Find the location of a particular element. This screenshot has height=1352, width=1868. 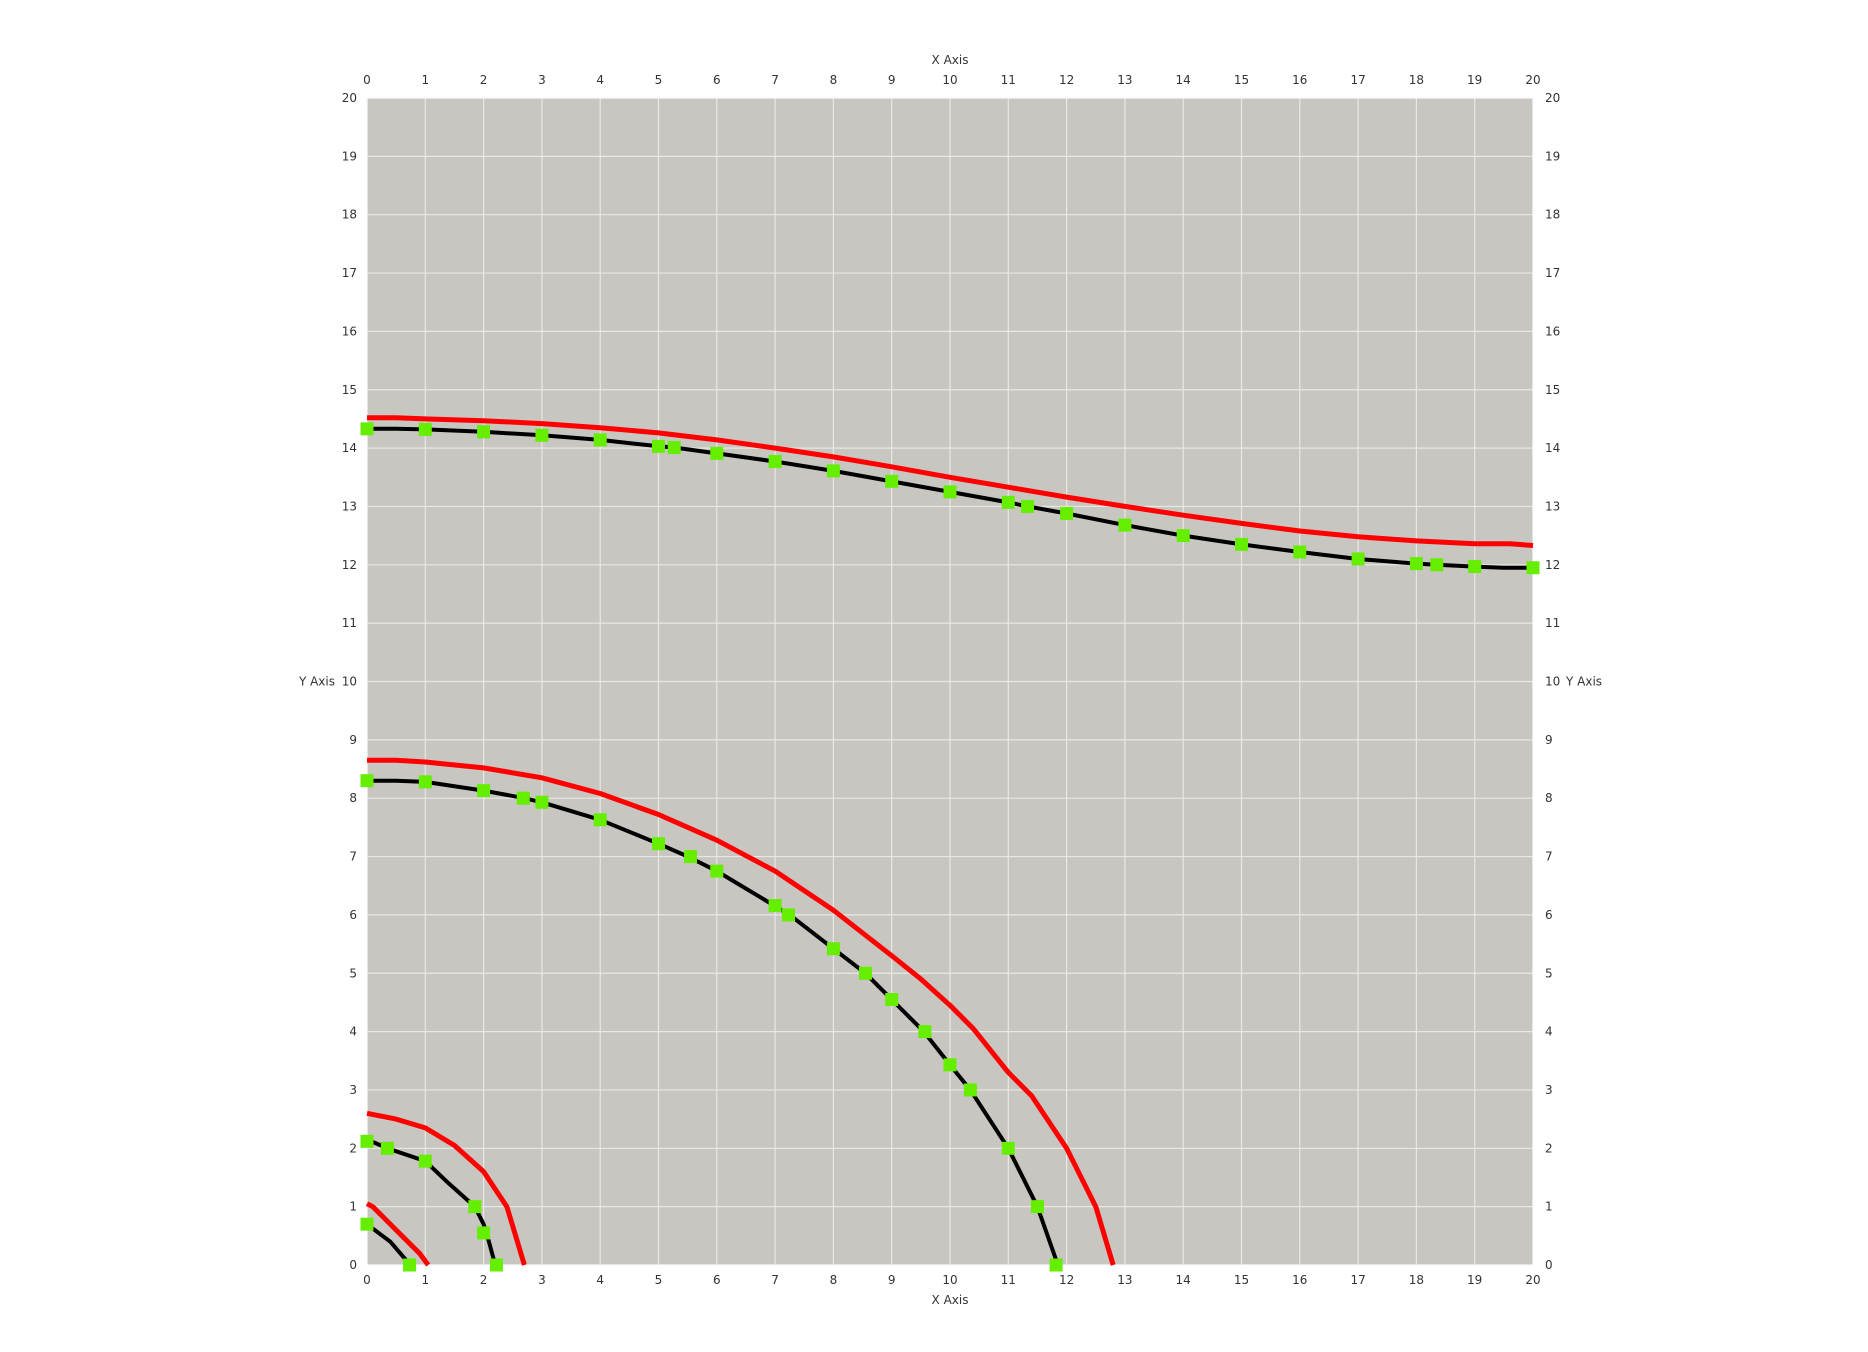

x-tick-label-bottom: 8 is located at coordinates (834, 1280).